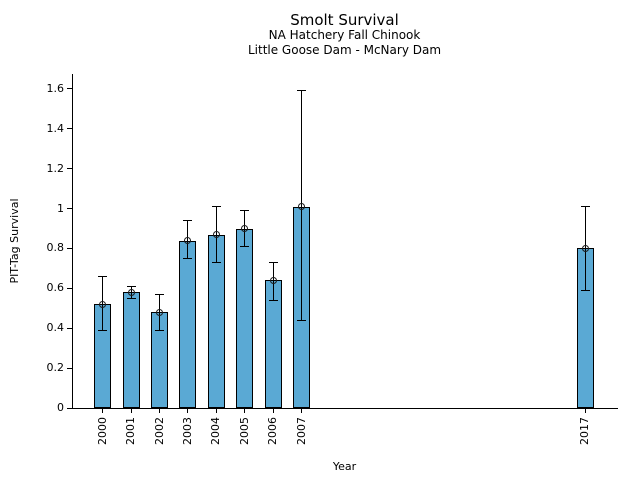 This screenshot has height=480, width=640. I want to click on x-tick-label: 2000, so click(102, 431).